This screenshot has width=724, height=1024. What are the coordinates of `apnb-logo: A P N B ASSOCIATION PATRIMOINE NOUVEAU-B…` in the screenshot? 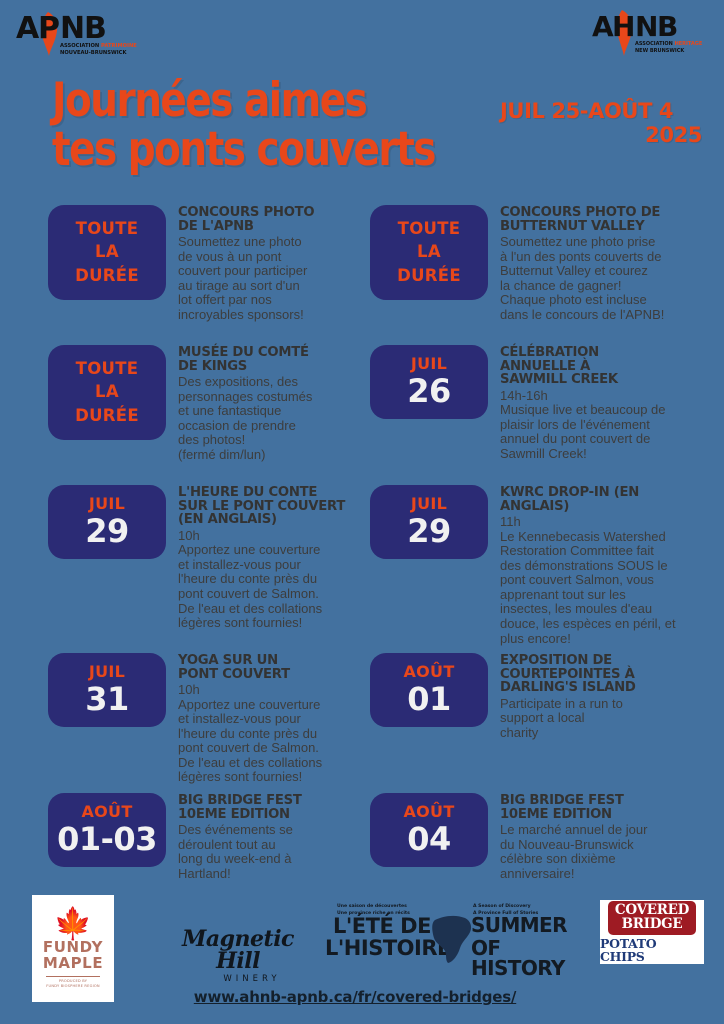 It's located at (79, 34).